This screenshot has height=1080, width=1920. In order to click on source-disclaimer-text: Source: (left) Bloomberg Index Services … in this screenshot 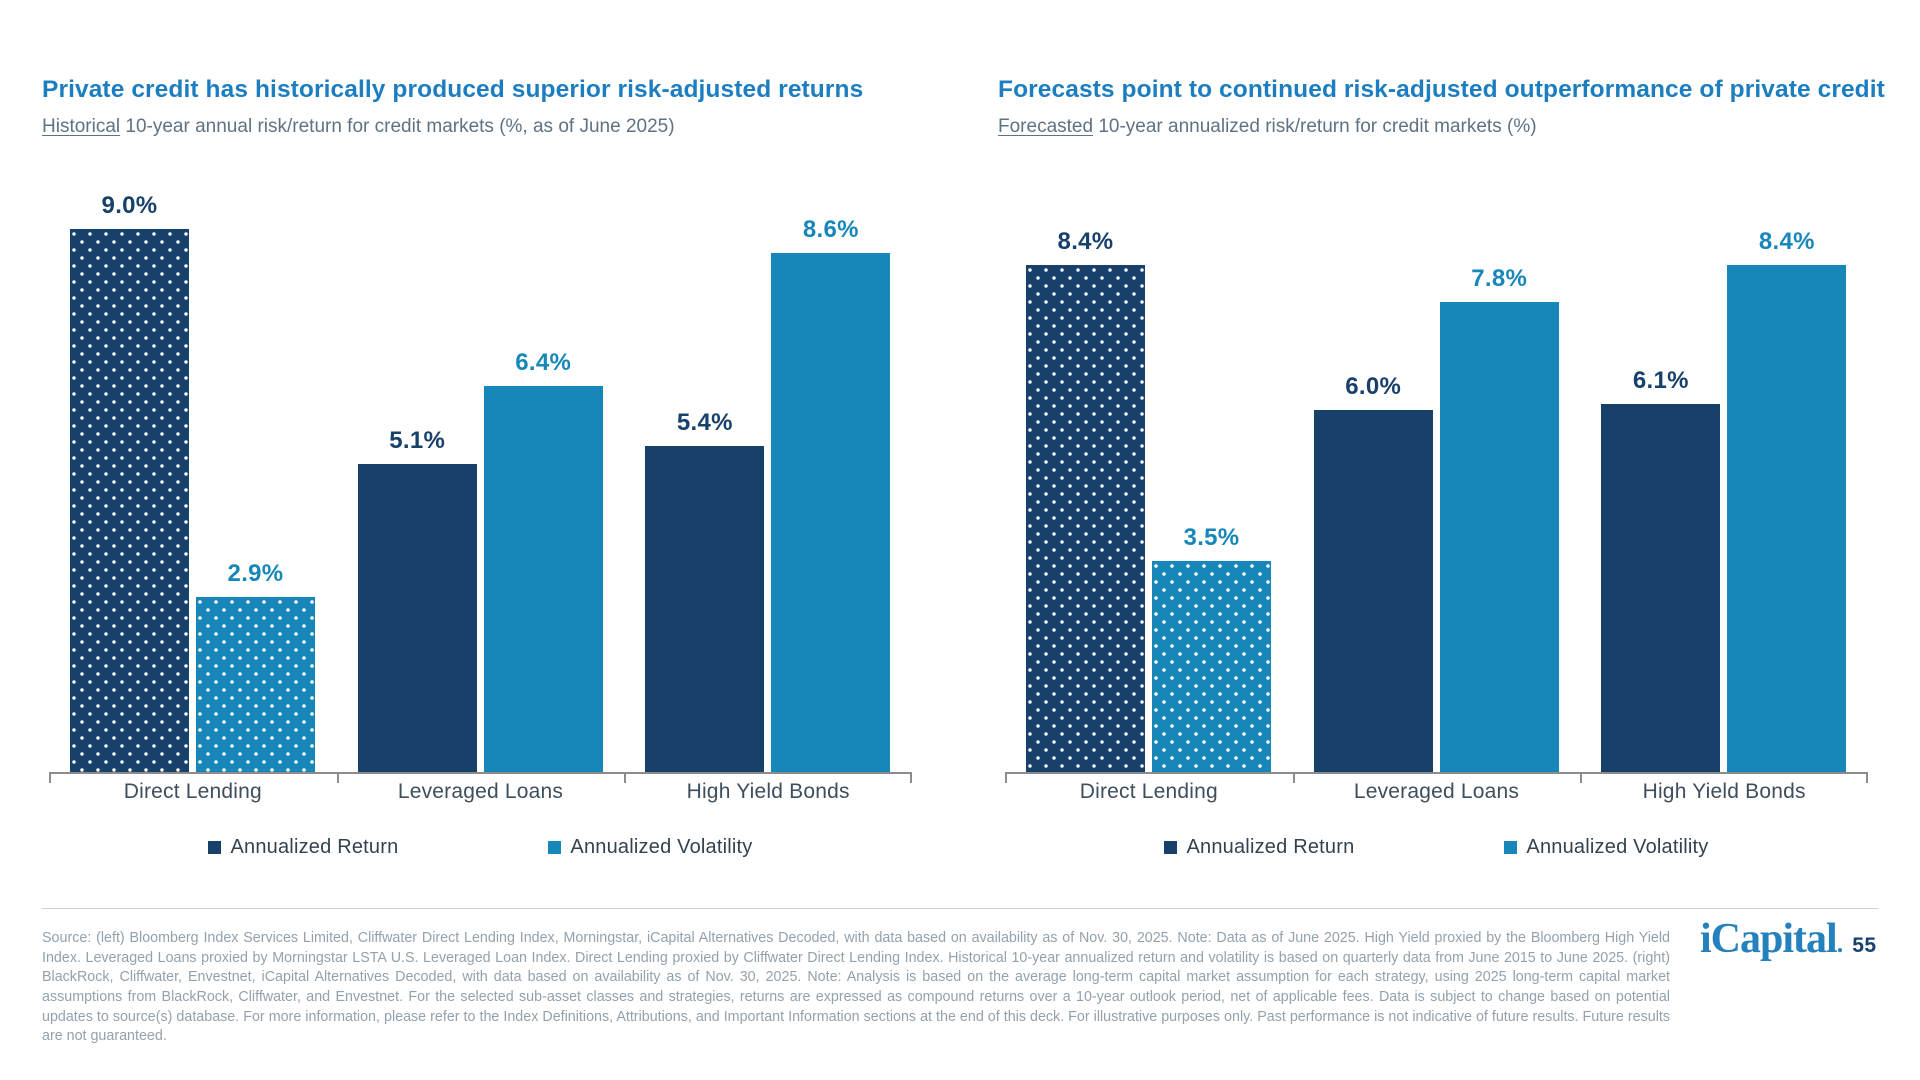, I will do `click(856, 987)`.